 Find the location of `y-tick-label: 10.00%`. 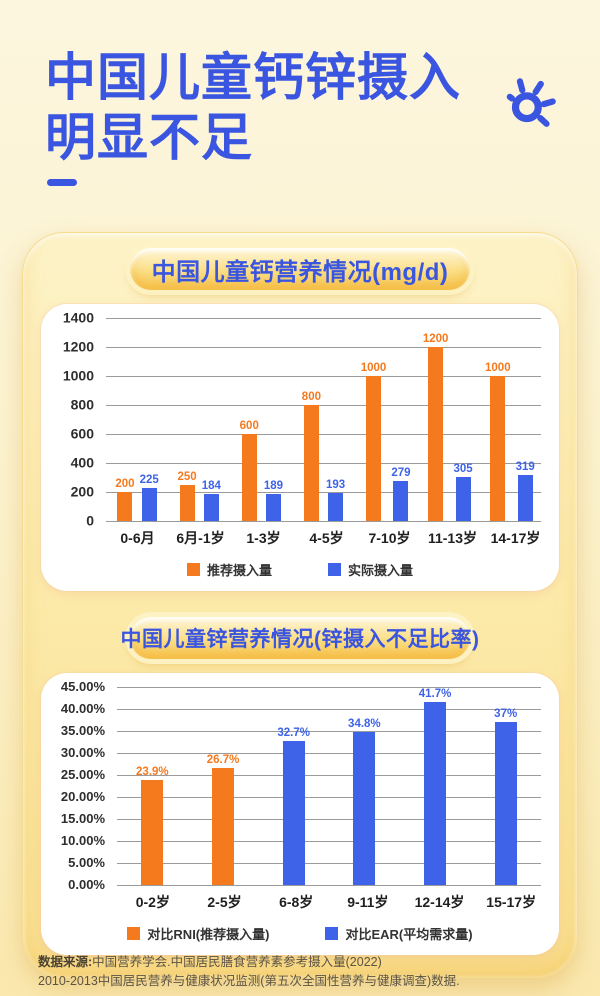

y-tick-label: 10.00% is located at coordinates (82, 841).